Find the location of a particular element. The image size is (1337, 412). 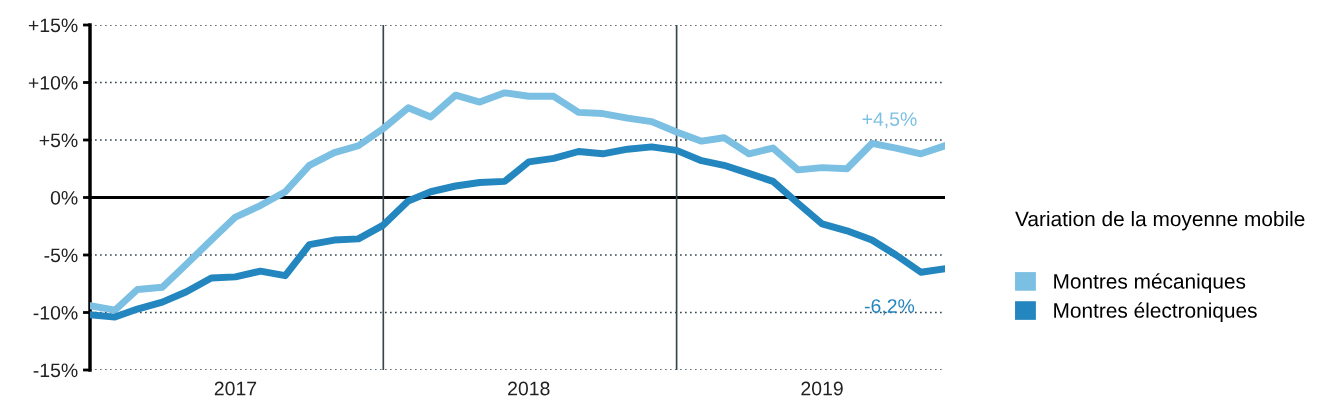

annotation: +4,5% is located at coordinates (889, 120).